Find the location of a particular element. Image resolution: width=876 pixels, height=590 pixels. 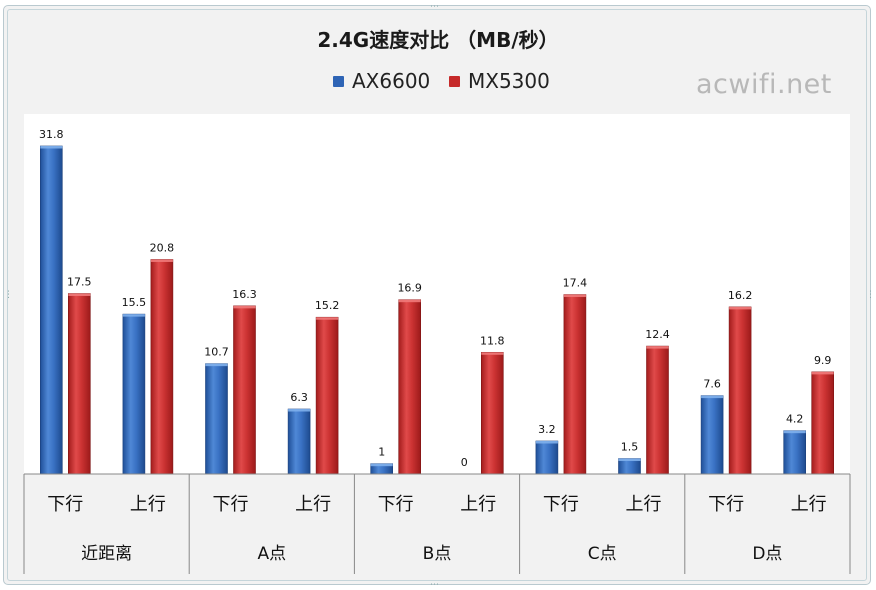

data-label-series-2-cat-9: 16.2 is located at coordinates (740, 295).